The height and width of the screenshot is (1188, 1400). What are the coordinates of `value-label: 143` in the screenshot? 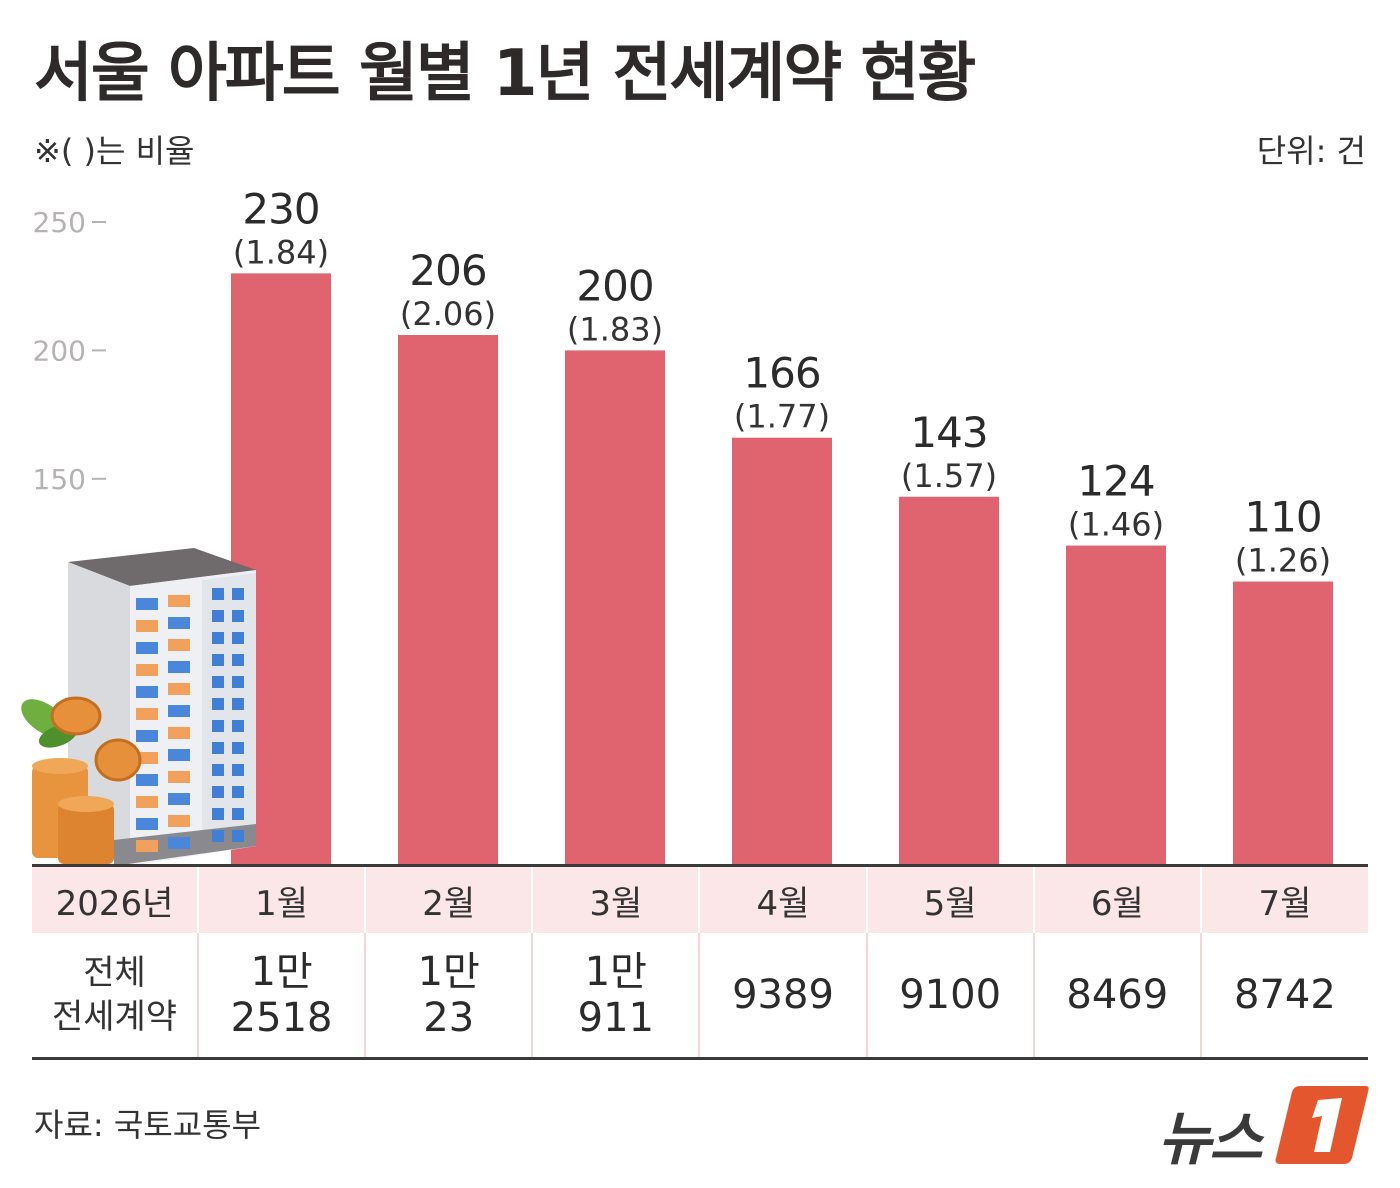 It's located at (948, 432).